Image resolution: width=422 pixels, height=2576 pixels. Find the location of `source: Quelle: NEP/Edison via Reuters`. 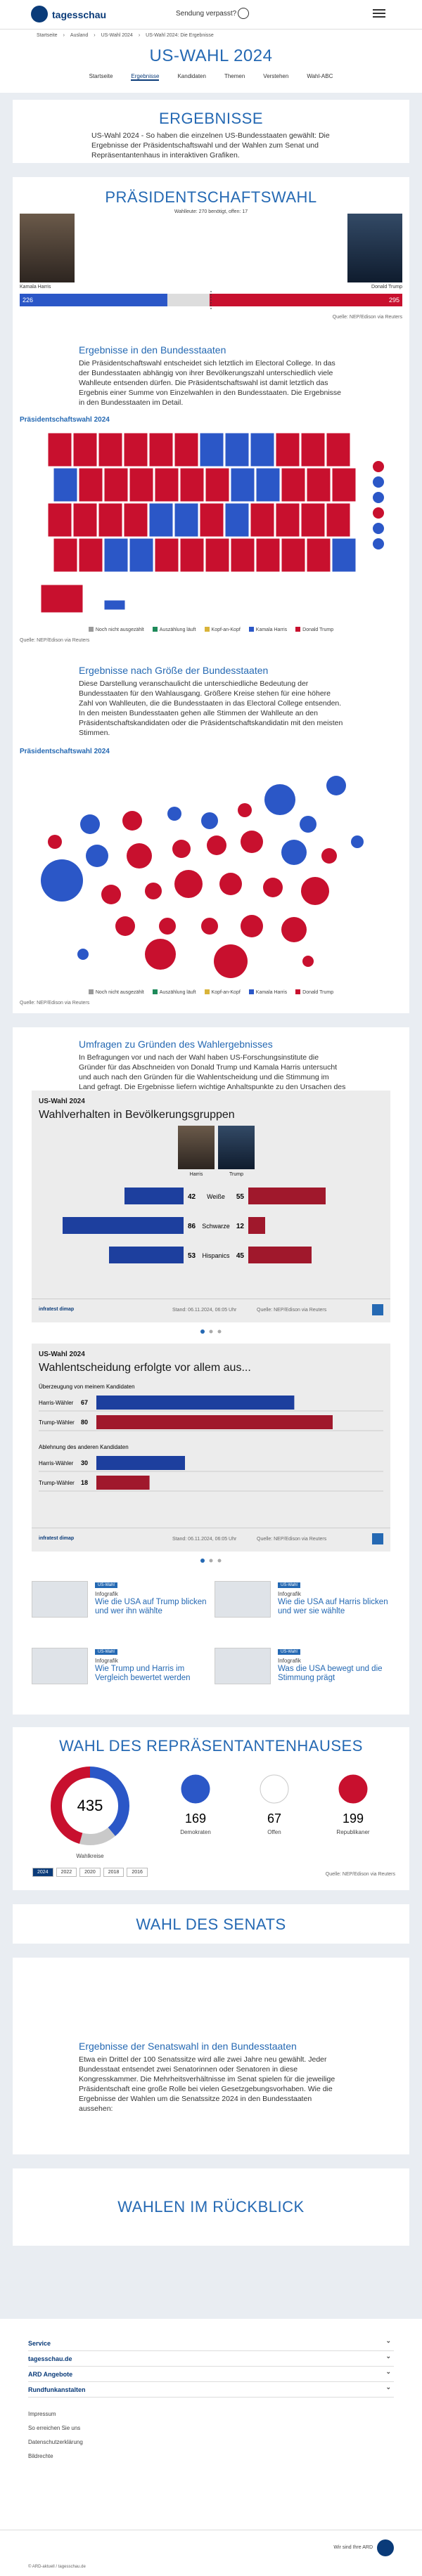

source: Quelle: NEP/Edison via Reuters is located at coordinates (55, 1003).